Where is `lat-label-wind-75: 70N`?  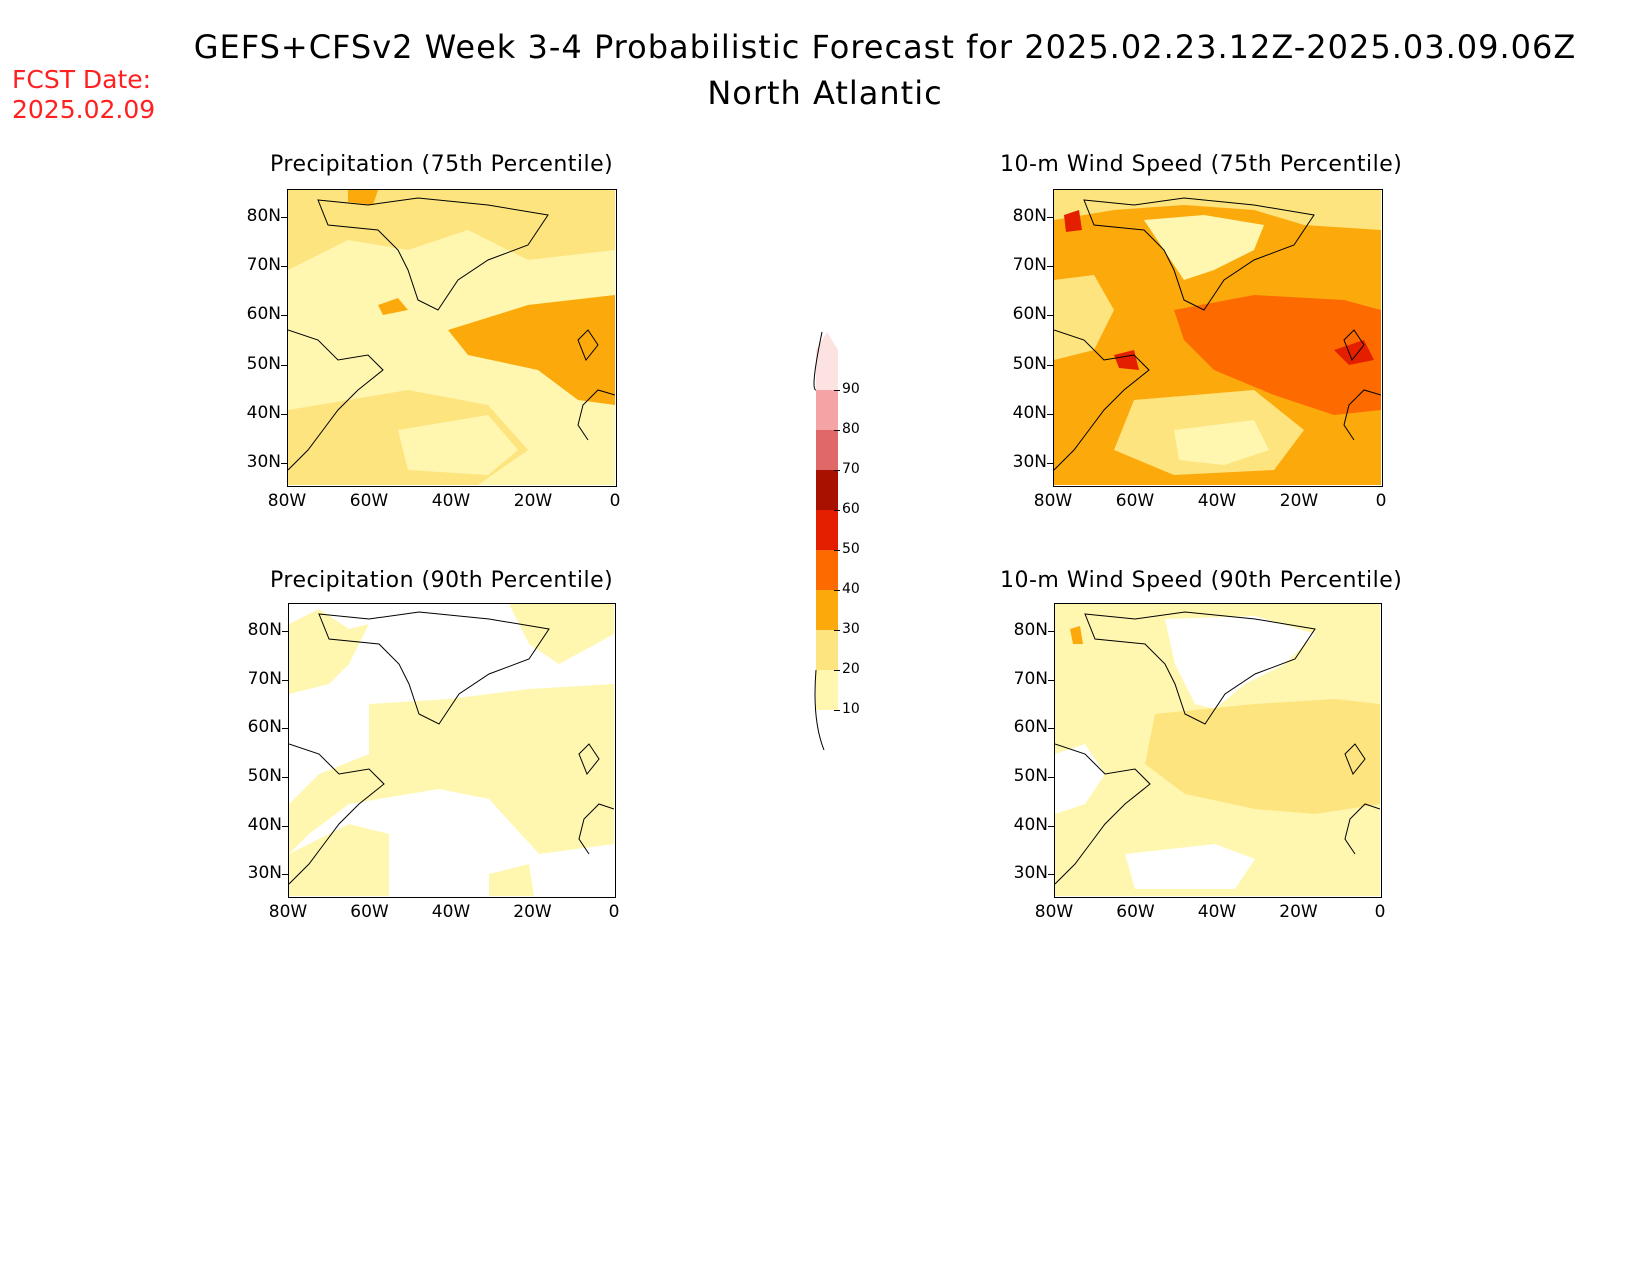
lat-label-wind-75: 70N is located at coordinates (1029, 265).